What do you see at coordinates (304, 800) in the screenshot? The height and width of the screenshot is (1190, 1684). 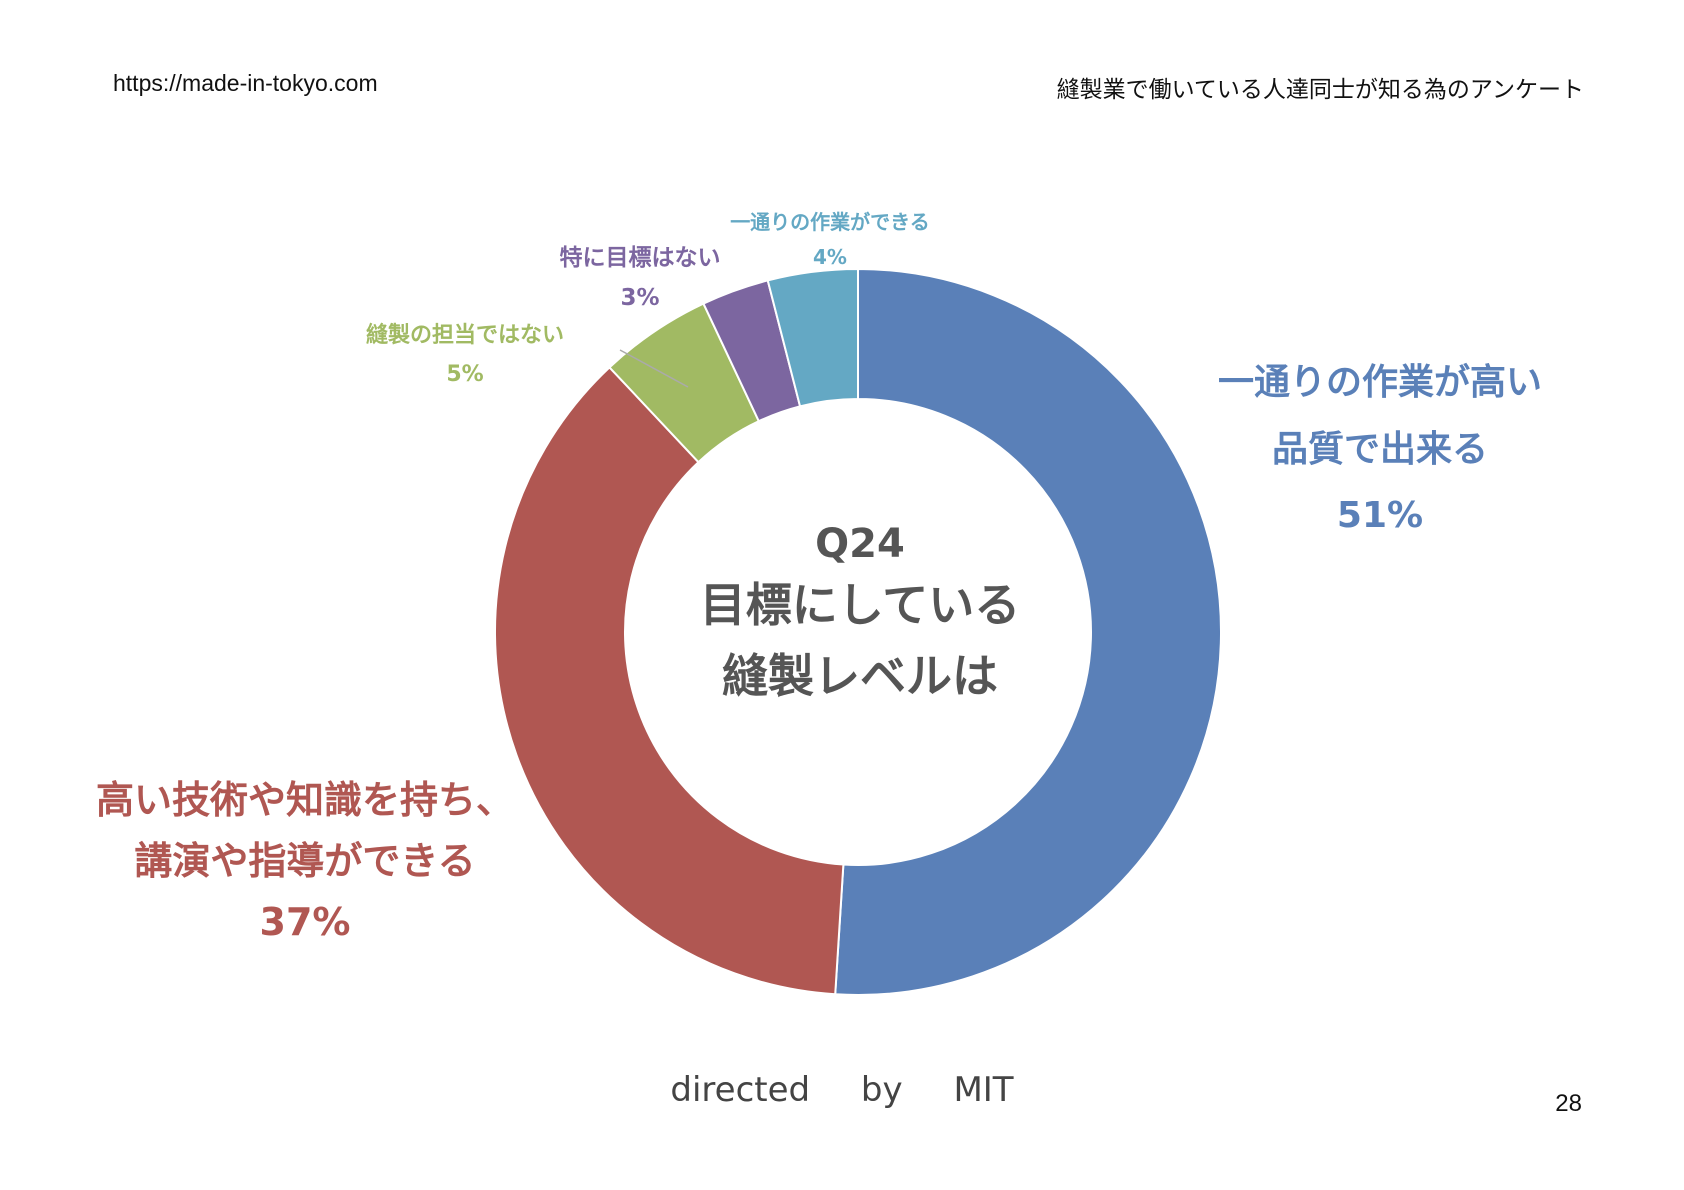 I see `slice-label-line: 高い技術や知識を持ち、` at bounding box center [304, 800].